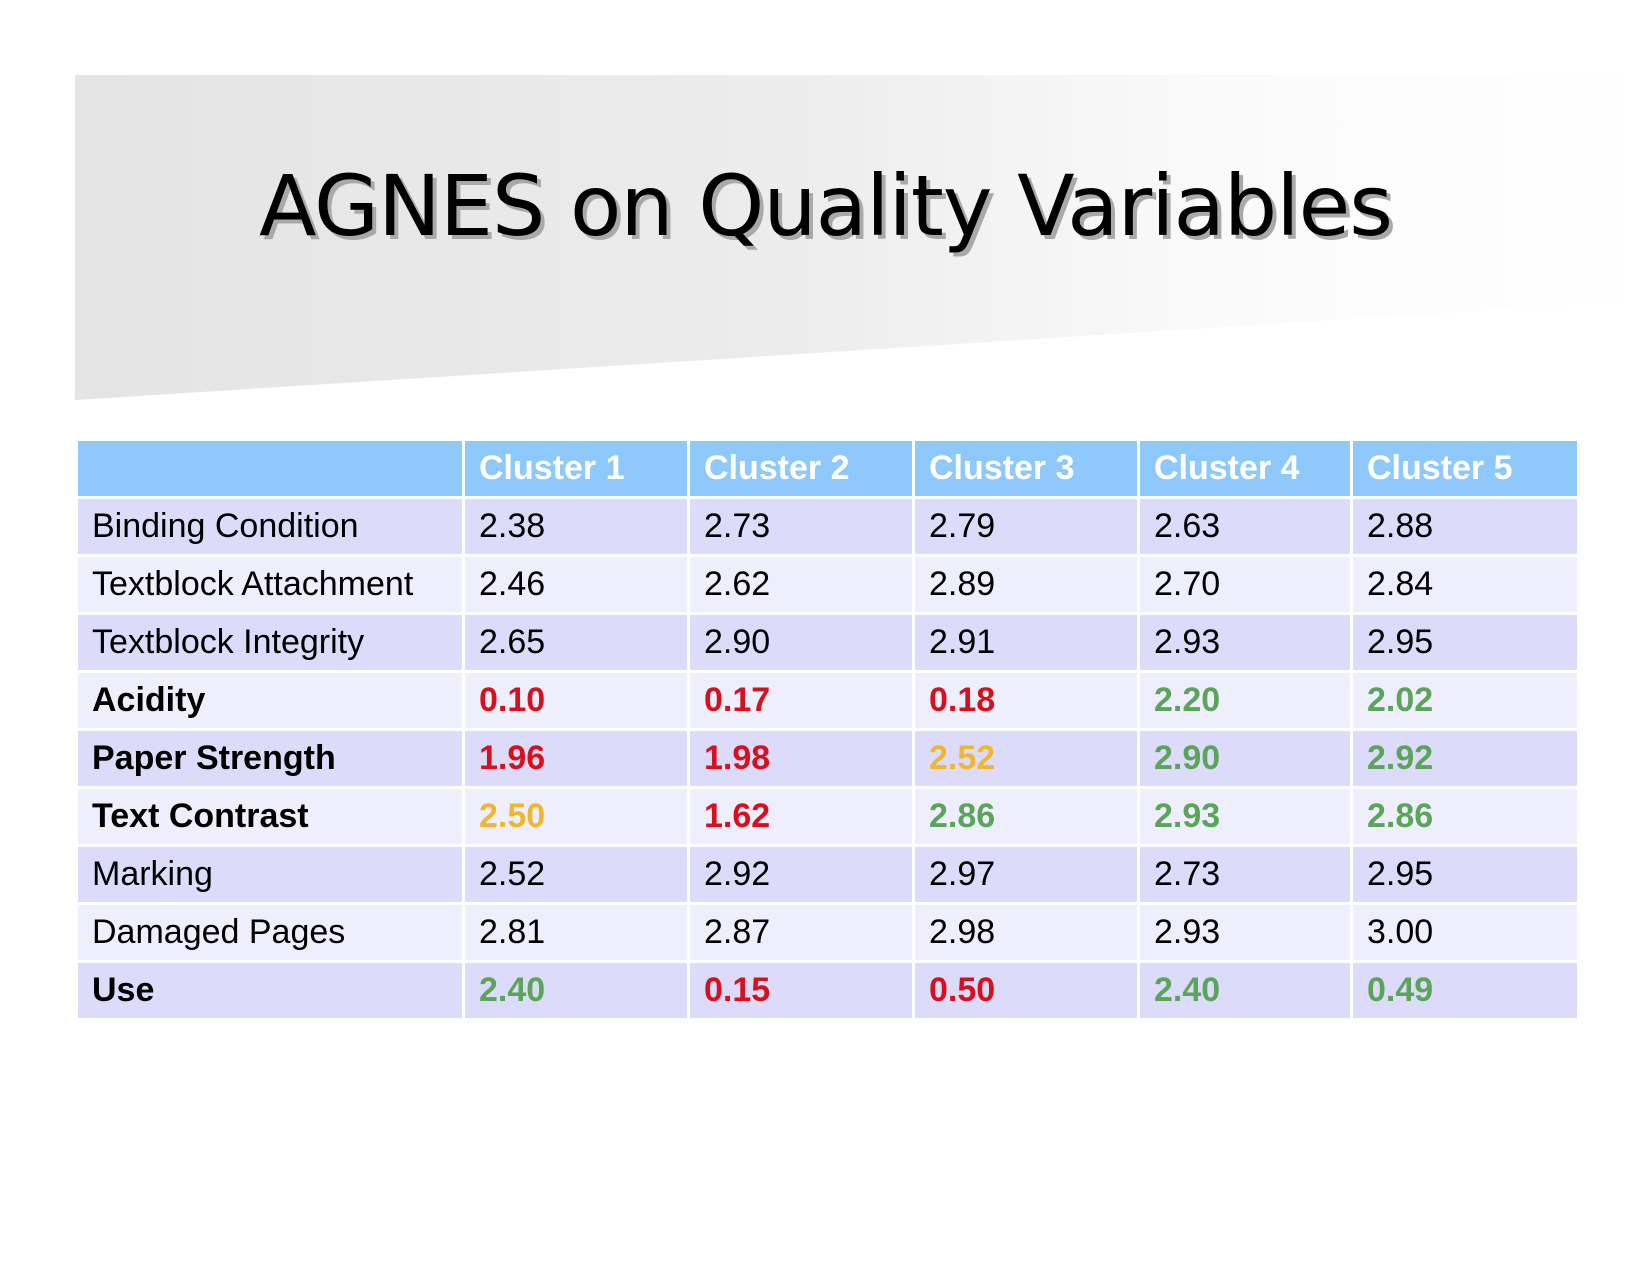  What do you see at coordinates (270, 874) in the screenshot?
I see `row-label: Marking` at bounding box center [270, 874].